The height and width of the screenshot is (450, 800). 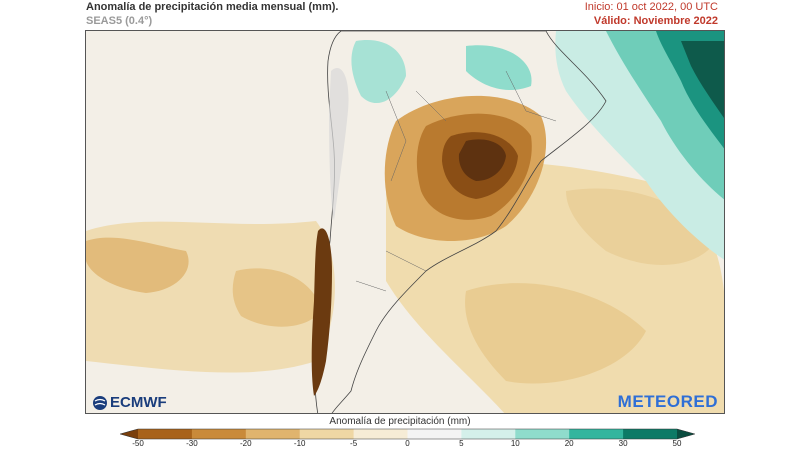 I want to click on colorbar, so click(x=407, y=434).